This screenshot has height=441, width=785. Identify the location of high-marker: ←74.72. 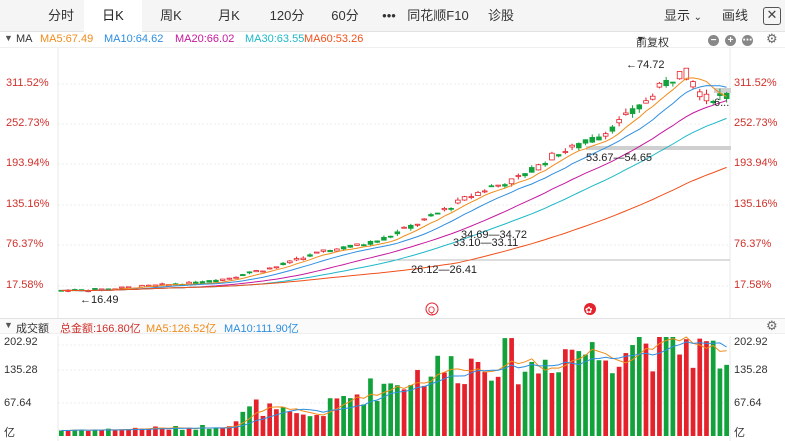
(645, 65).